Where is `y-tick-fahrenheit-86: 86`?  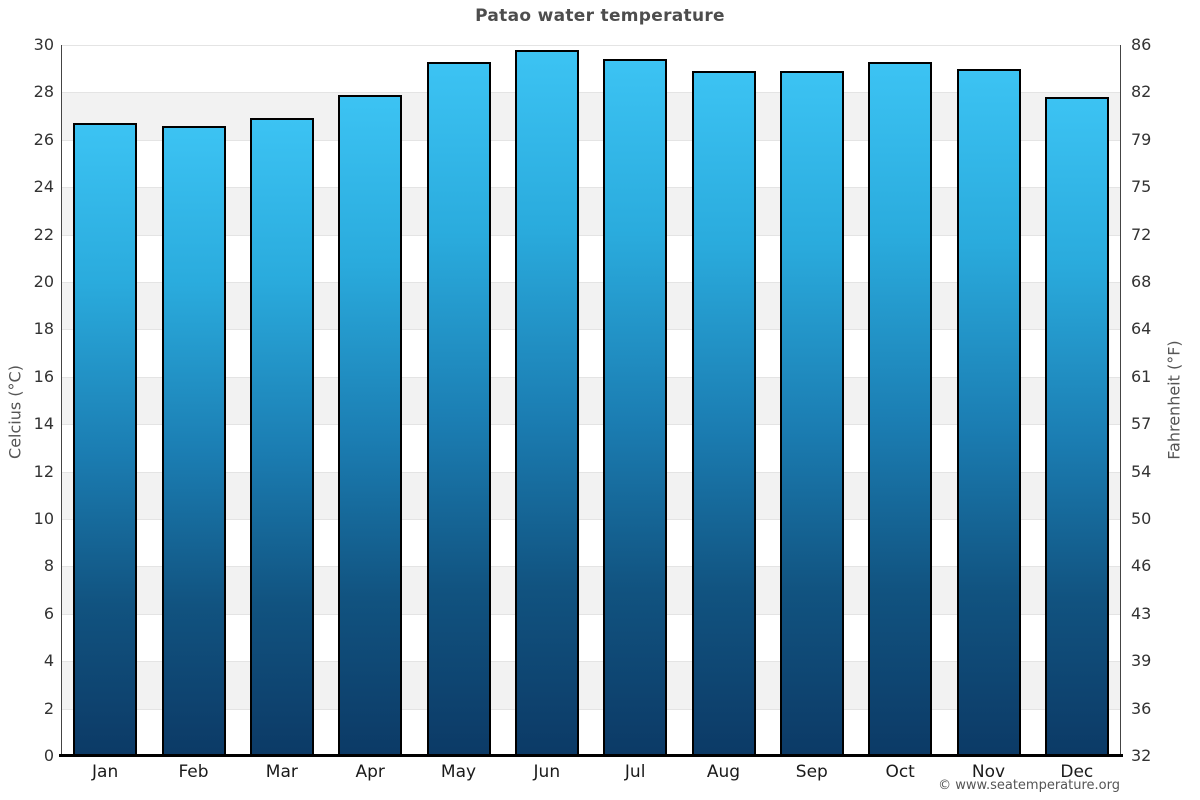
y-tick-fahrenheit-86: 86 is located at coordinates (1141, 44).